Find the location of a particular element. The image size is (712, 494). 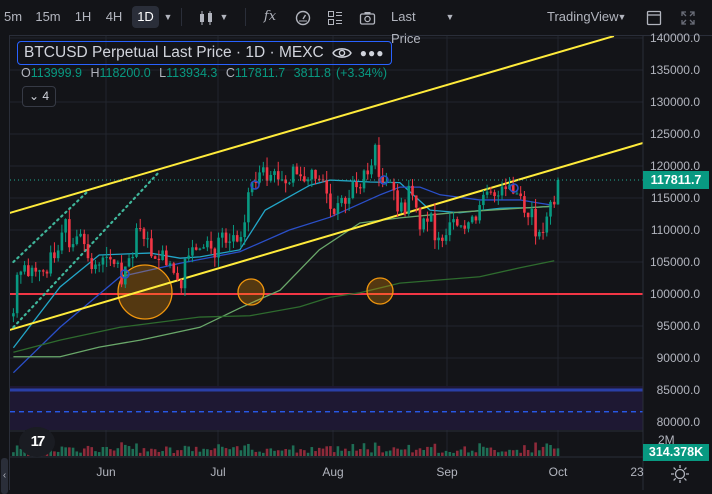

more-options-icon: ●●● is located at coordinates (372, 53).